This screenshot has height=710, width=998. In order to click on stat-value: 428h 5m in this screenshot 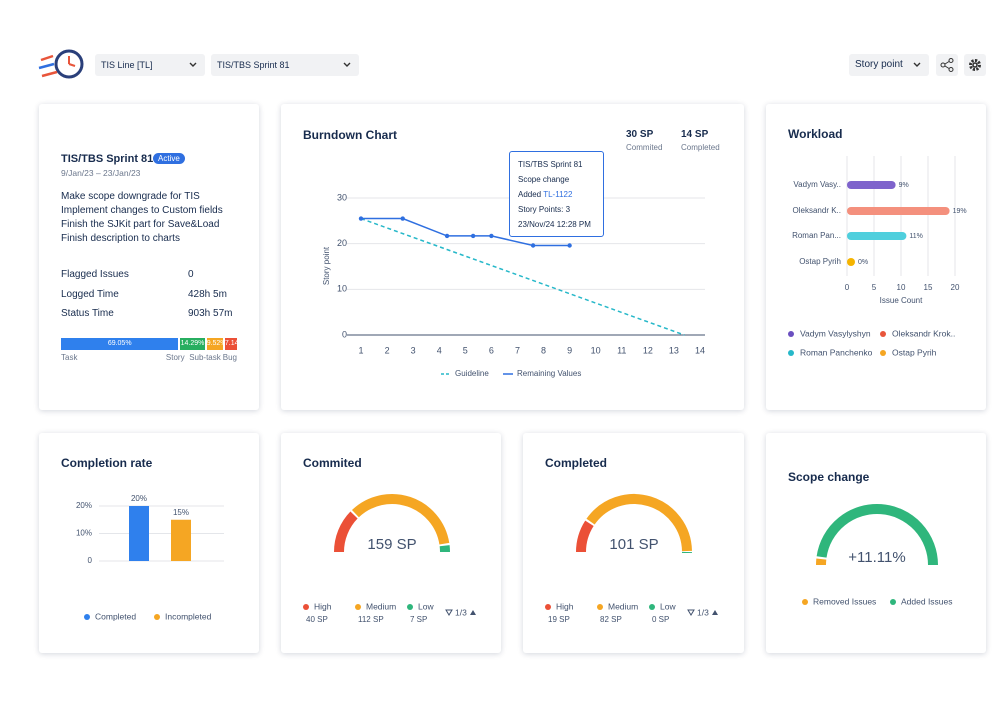, I will do `click(207, 294)`.